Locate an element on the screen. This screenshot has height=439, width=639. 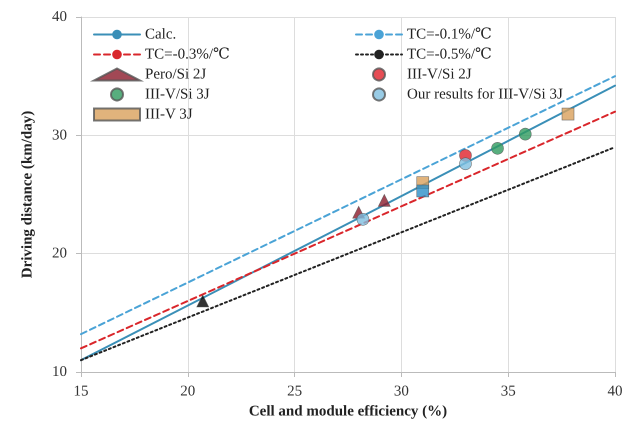
legend-label: TC=-0.3%/℃ is located at coordinates (187, 54).